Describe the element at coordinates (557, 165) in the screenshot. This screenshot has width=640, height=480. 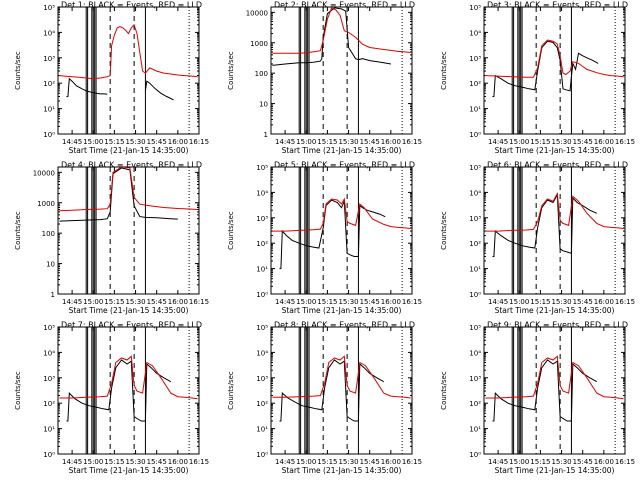
I see `panel-title: Det 6: BLACK = Events, RED = LLD` at that location.